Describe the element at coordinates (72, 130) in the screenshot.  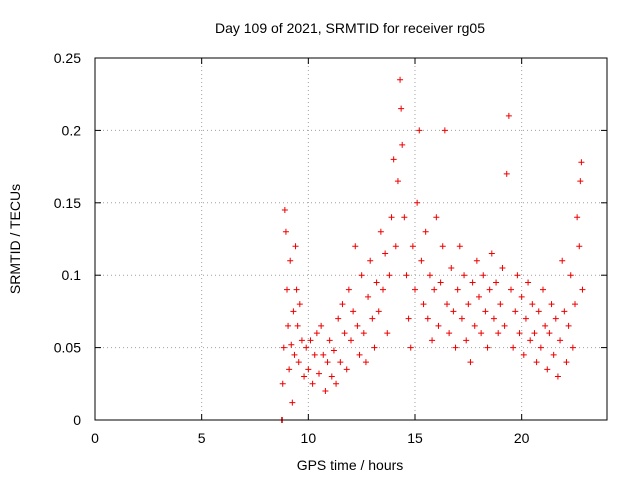
I see `y-tick-label: 0.2` at that location.